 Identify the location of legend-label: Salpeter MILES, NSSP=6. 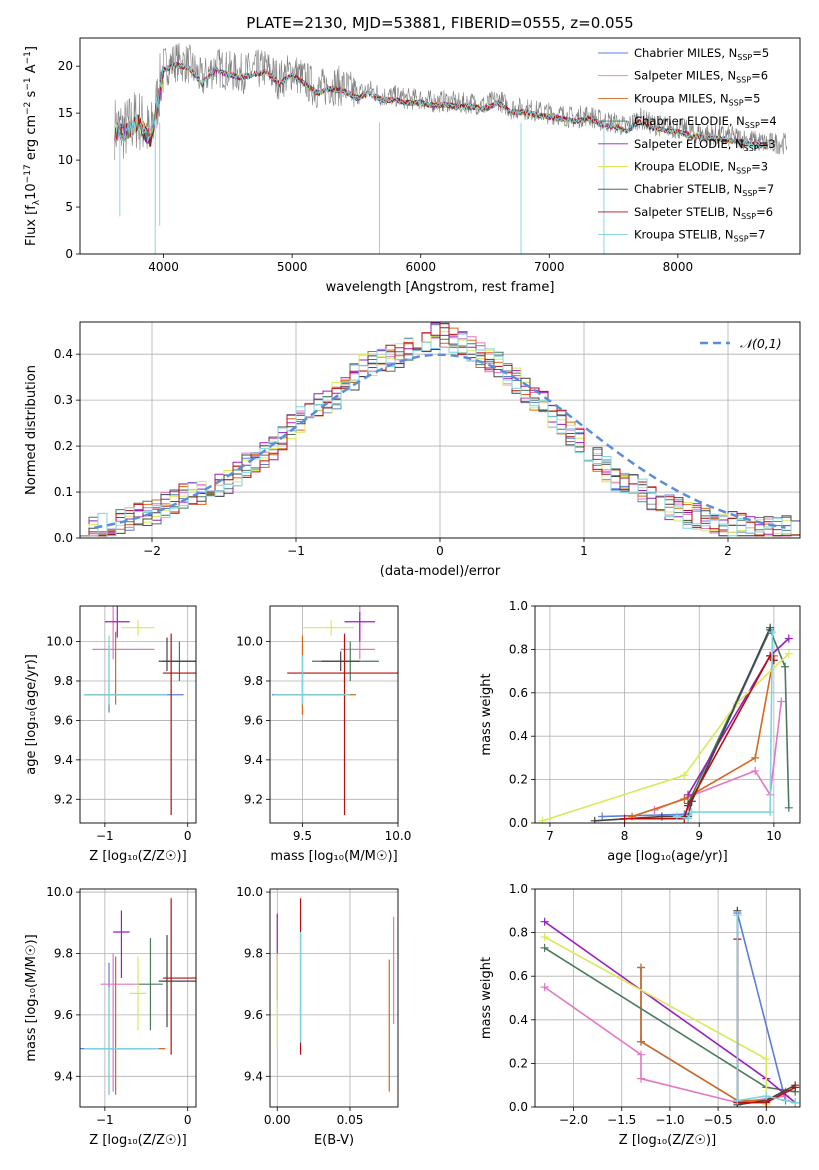
(701, 77).